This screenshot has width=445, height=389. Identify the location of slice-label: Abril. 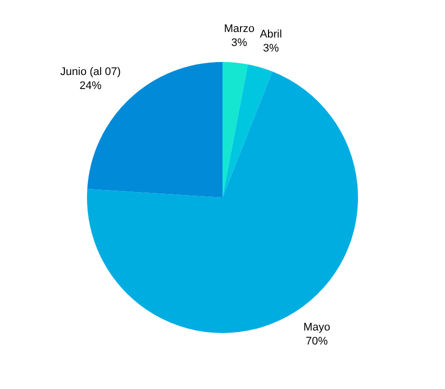
(271, 34).